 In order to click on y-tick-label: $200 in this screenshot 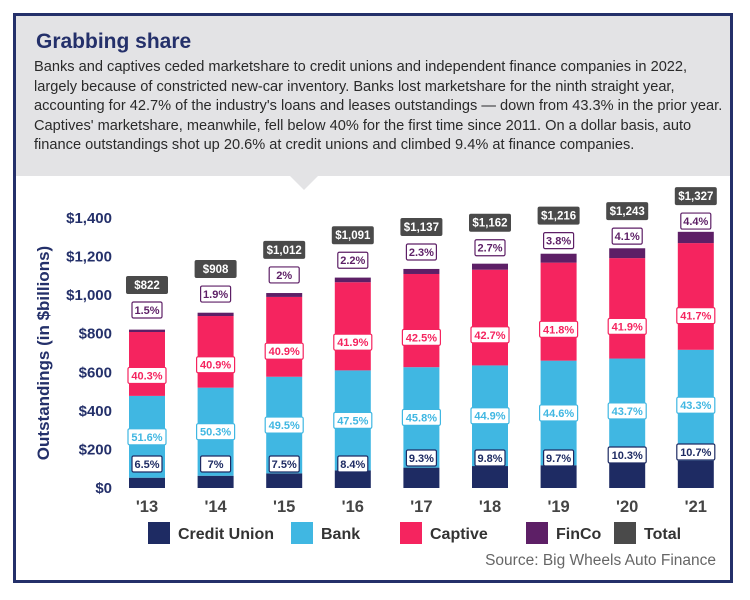, I will do `click(95, 449)`.